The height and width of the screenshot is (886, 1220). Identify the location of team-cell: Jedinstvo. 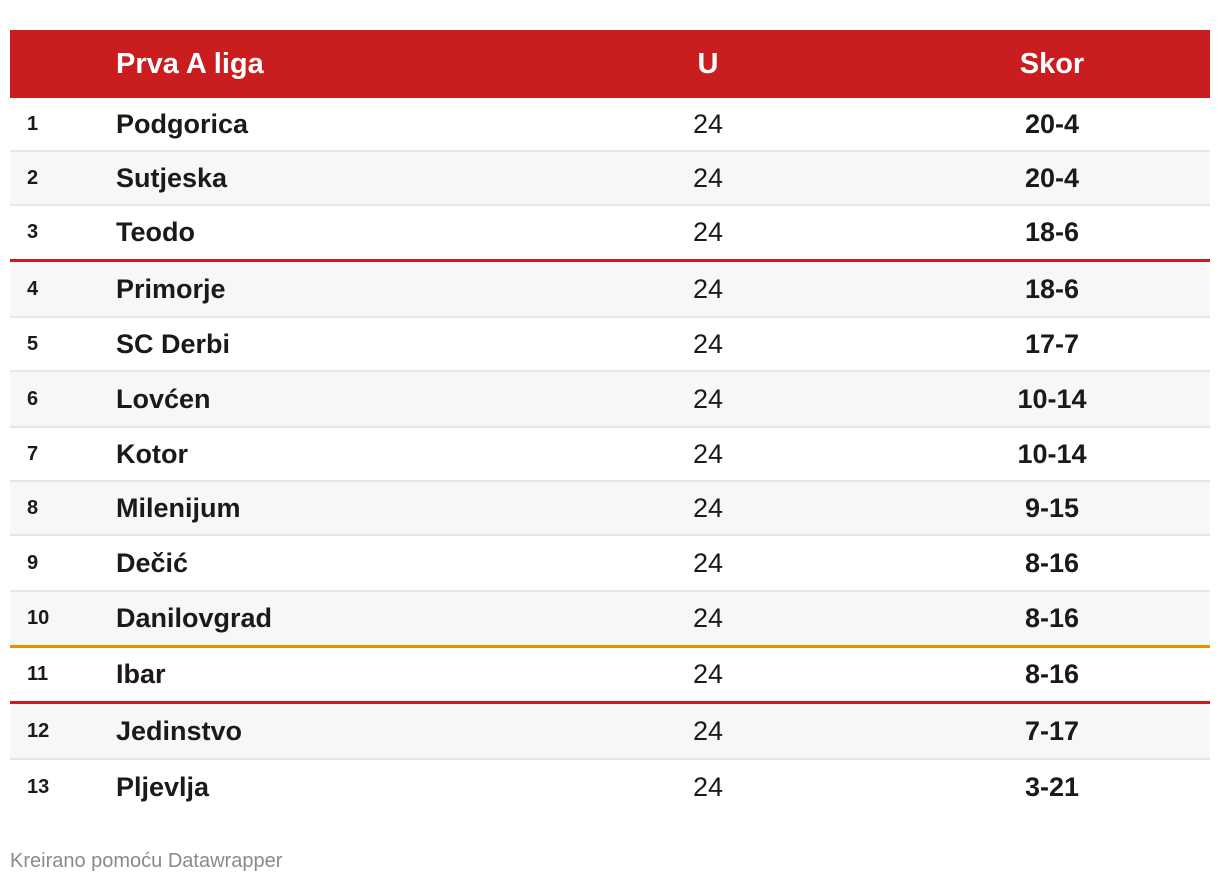
(179, 730).